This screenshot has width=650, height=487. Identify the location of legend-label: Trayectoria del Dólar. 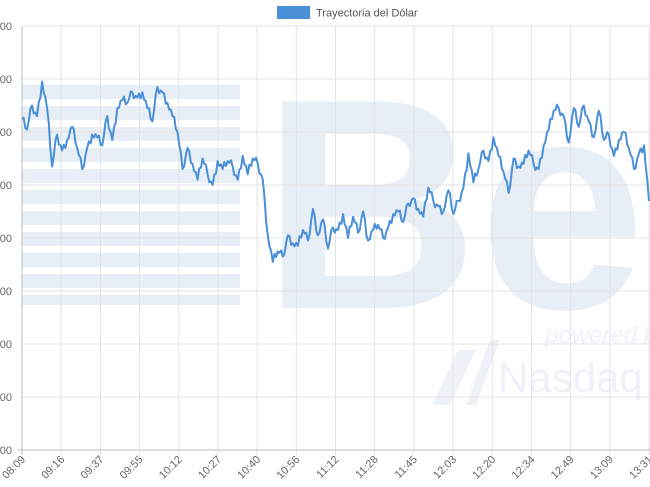
(367, 14).